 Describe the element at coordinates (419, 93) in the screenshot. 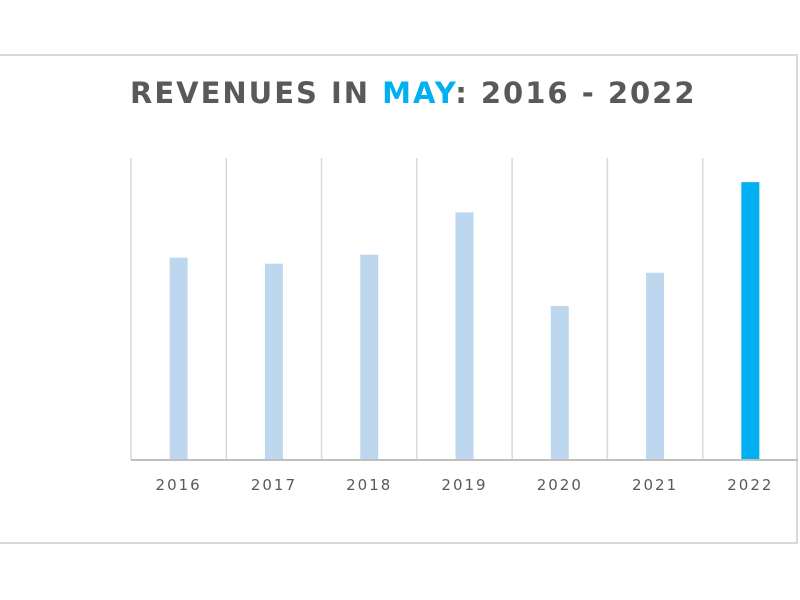

I see `chart-title-highlight: MAY` at that location.